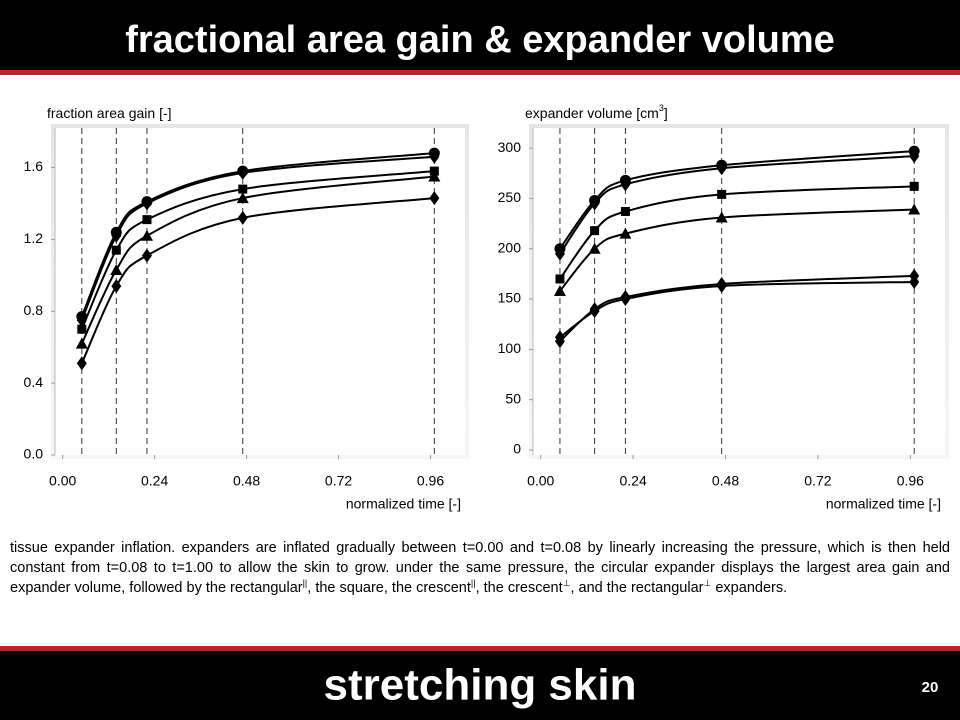  What do you see at coordinates (389, 588) in the screenshot?
I see `caption-part: , the square, the crescent` at bounding box center [389, 588].